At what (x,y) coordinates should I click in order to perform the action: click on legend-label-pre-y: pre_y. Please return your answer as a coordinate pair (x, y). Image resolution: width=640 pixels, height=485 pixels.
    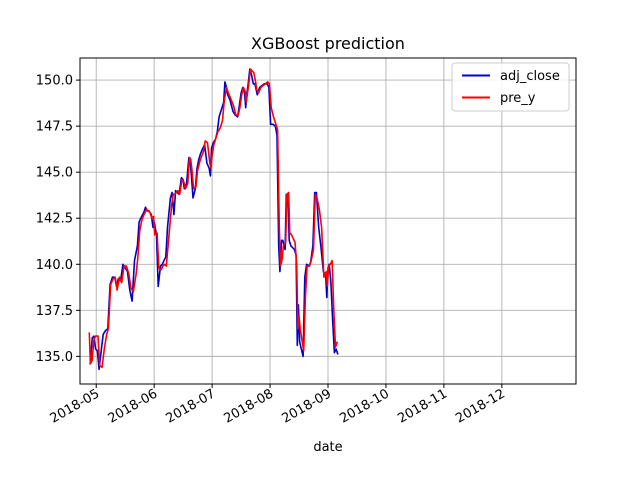
    Looking at the image, I should click on (518, 98).